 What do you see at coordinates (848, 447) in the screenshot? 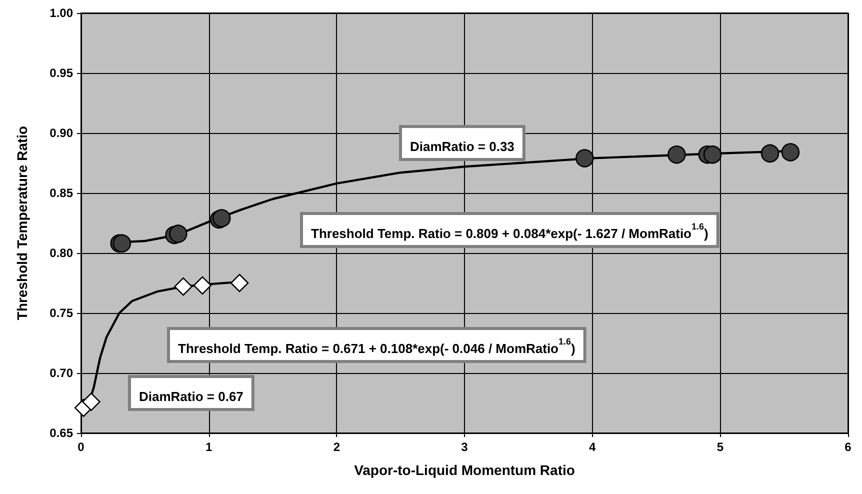
I see `x-tick-label: 6` at bounding box center [848, 447].